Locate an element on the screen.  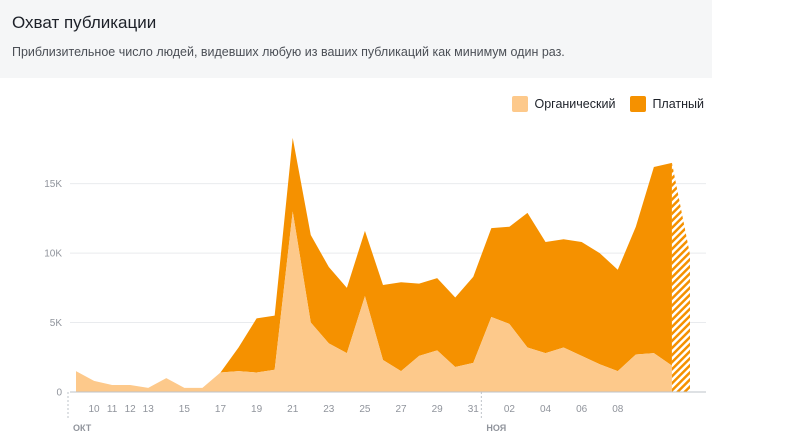
x-tick-label: 04 is located at coordinates (546, 409).